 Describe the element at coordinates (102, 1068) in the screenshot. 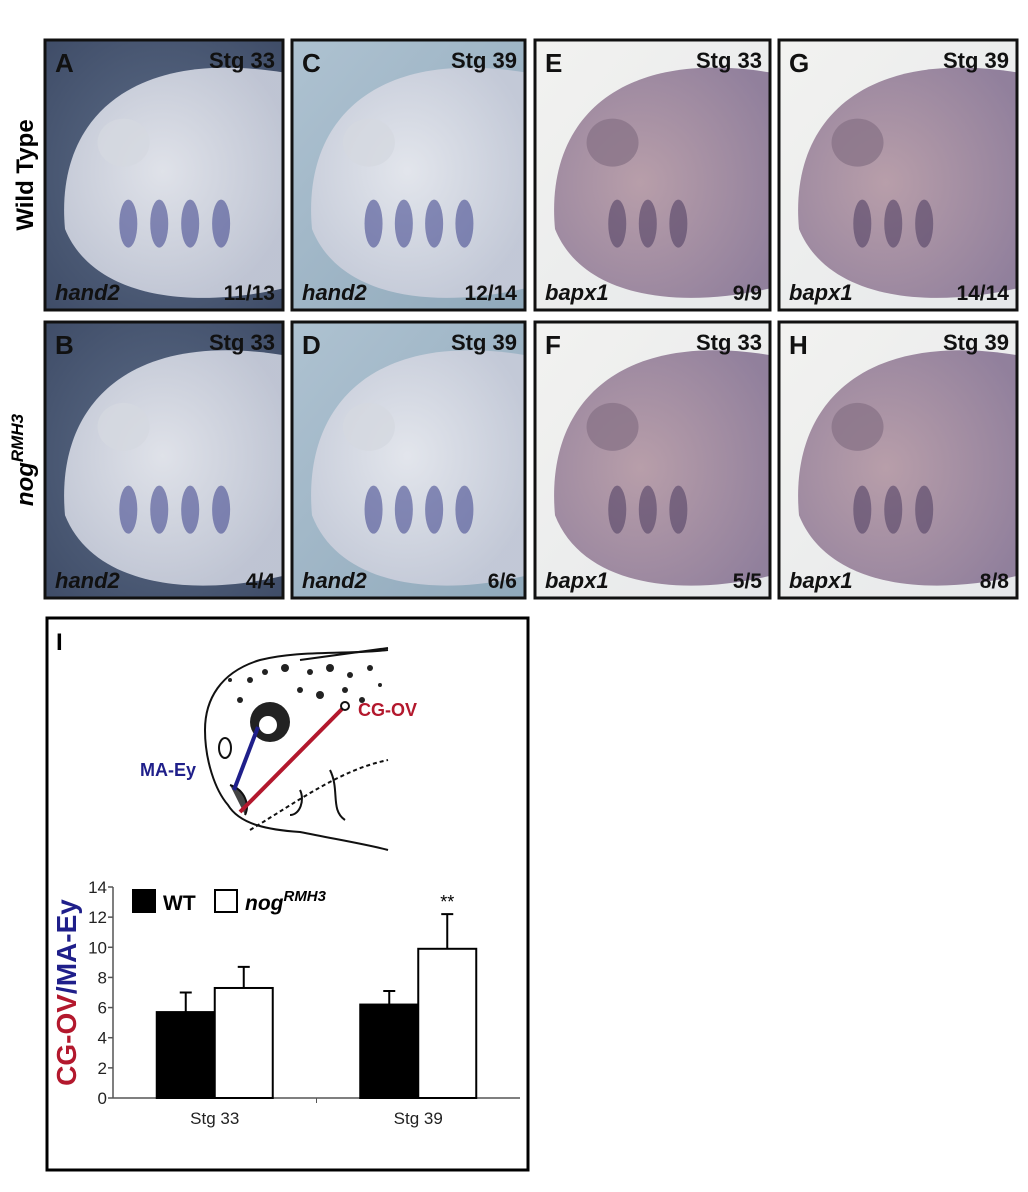

I see `y-tick-label: 2` at that location.